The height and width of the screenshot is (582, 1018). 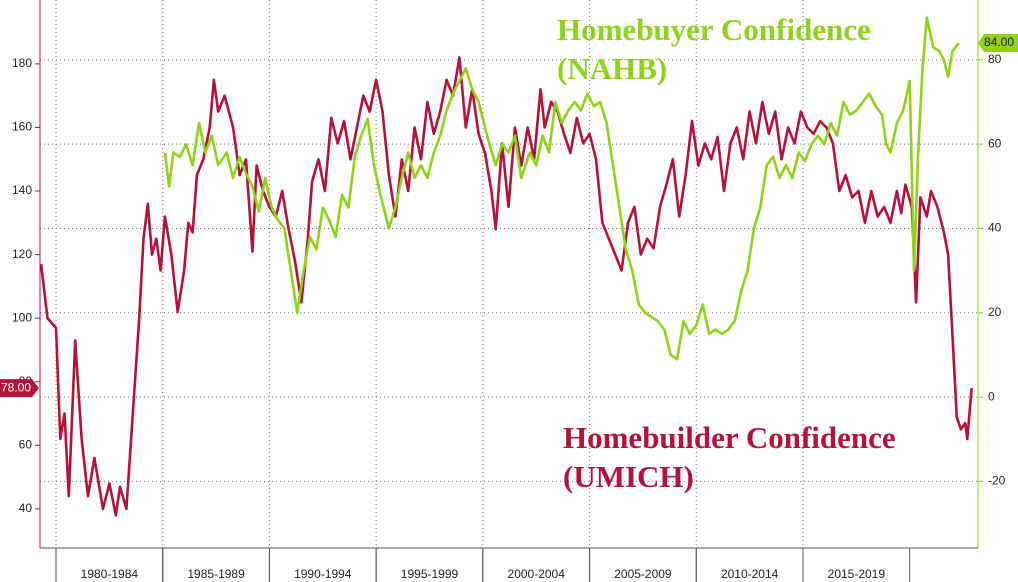 What do you see at coordinates (22, 190) in the screenshot?
I see `y-tick-label: 140` at bounding box center [22, 190].